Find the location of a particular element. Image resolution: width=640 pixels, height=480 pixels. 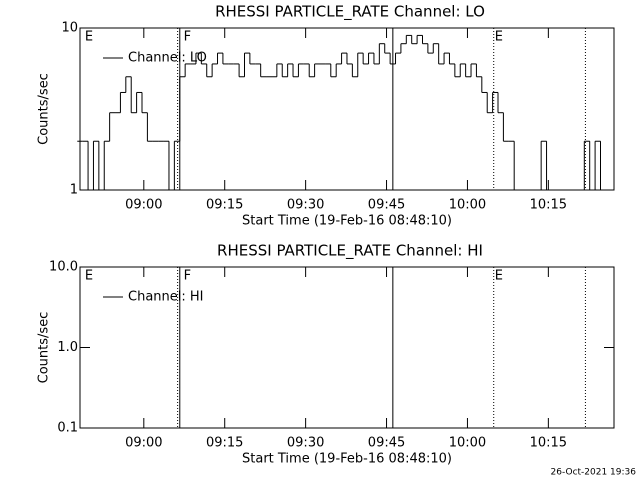

chart-title: RHESSI PARTICLE_RATE Channel: HI is located at coordinates (350, 251).